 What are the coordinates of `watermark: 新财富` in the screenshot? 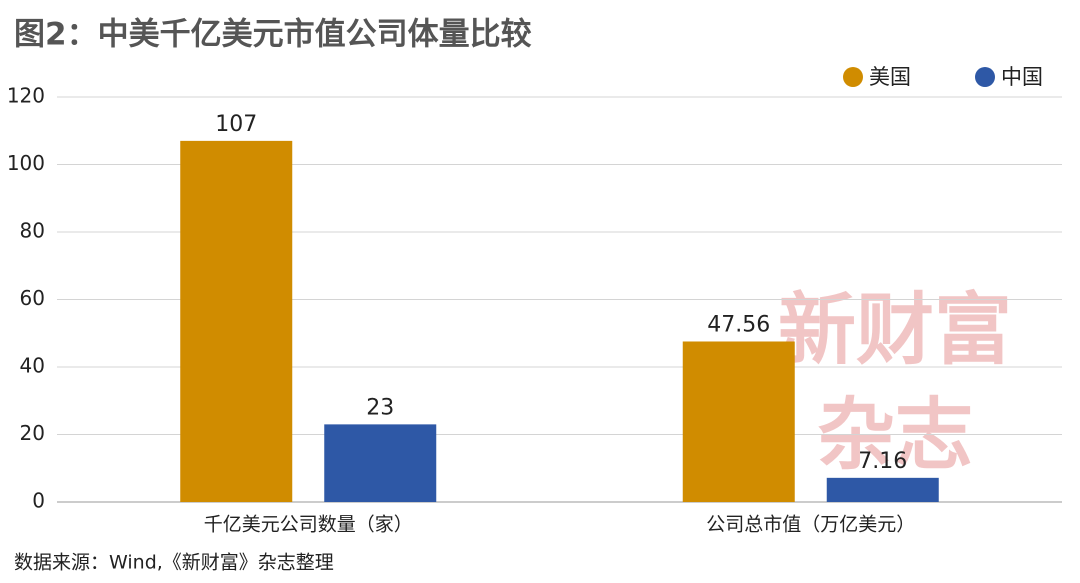 It's located at (895, 330).